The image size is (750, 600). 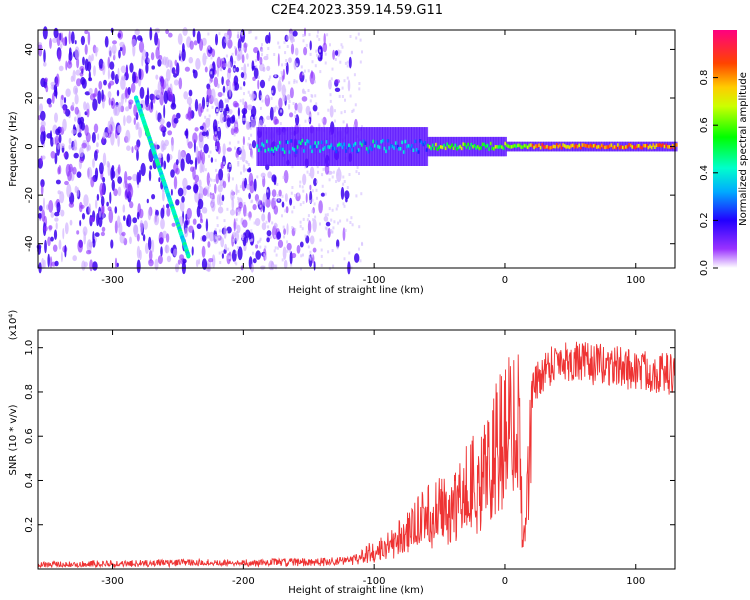 What do you see at coordinates (505, 280) in the screenshot?
I see `spectrogram-x-tick-label: 0` at bounding box center [505, 280].